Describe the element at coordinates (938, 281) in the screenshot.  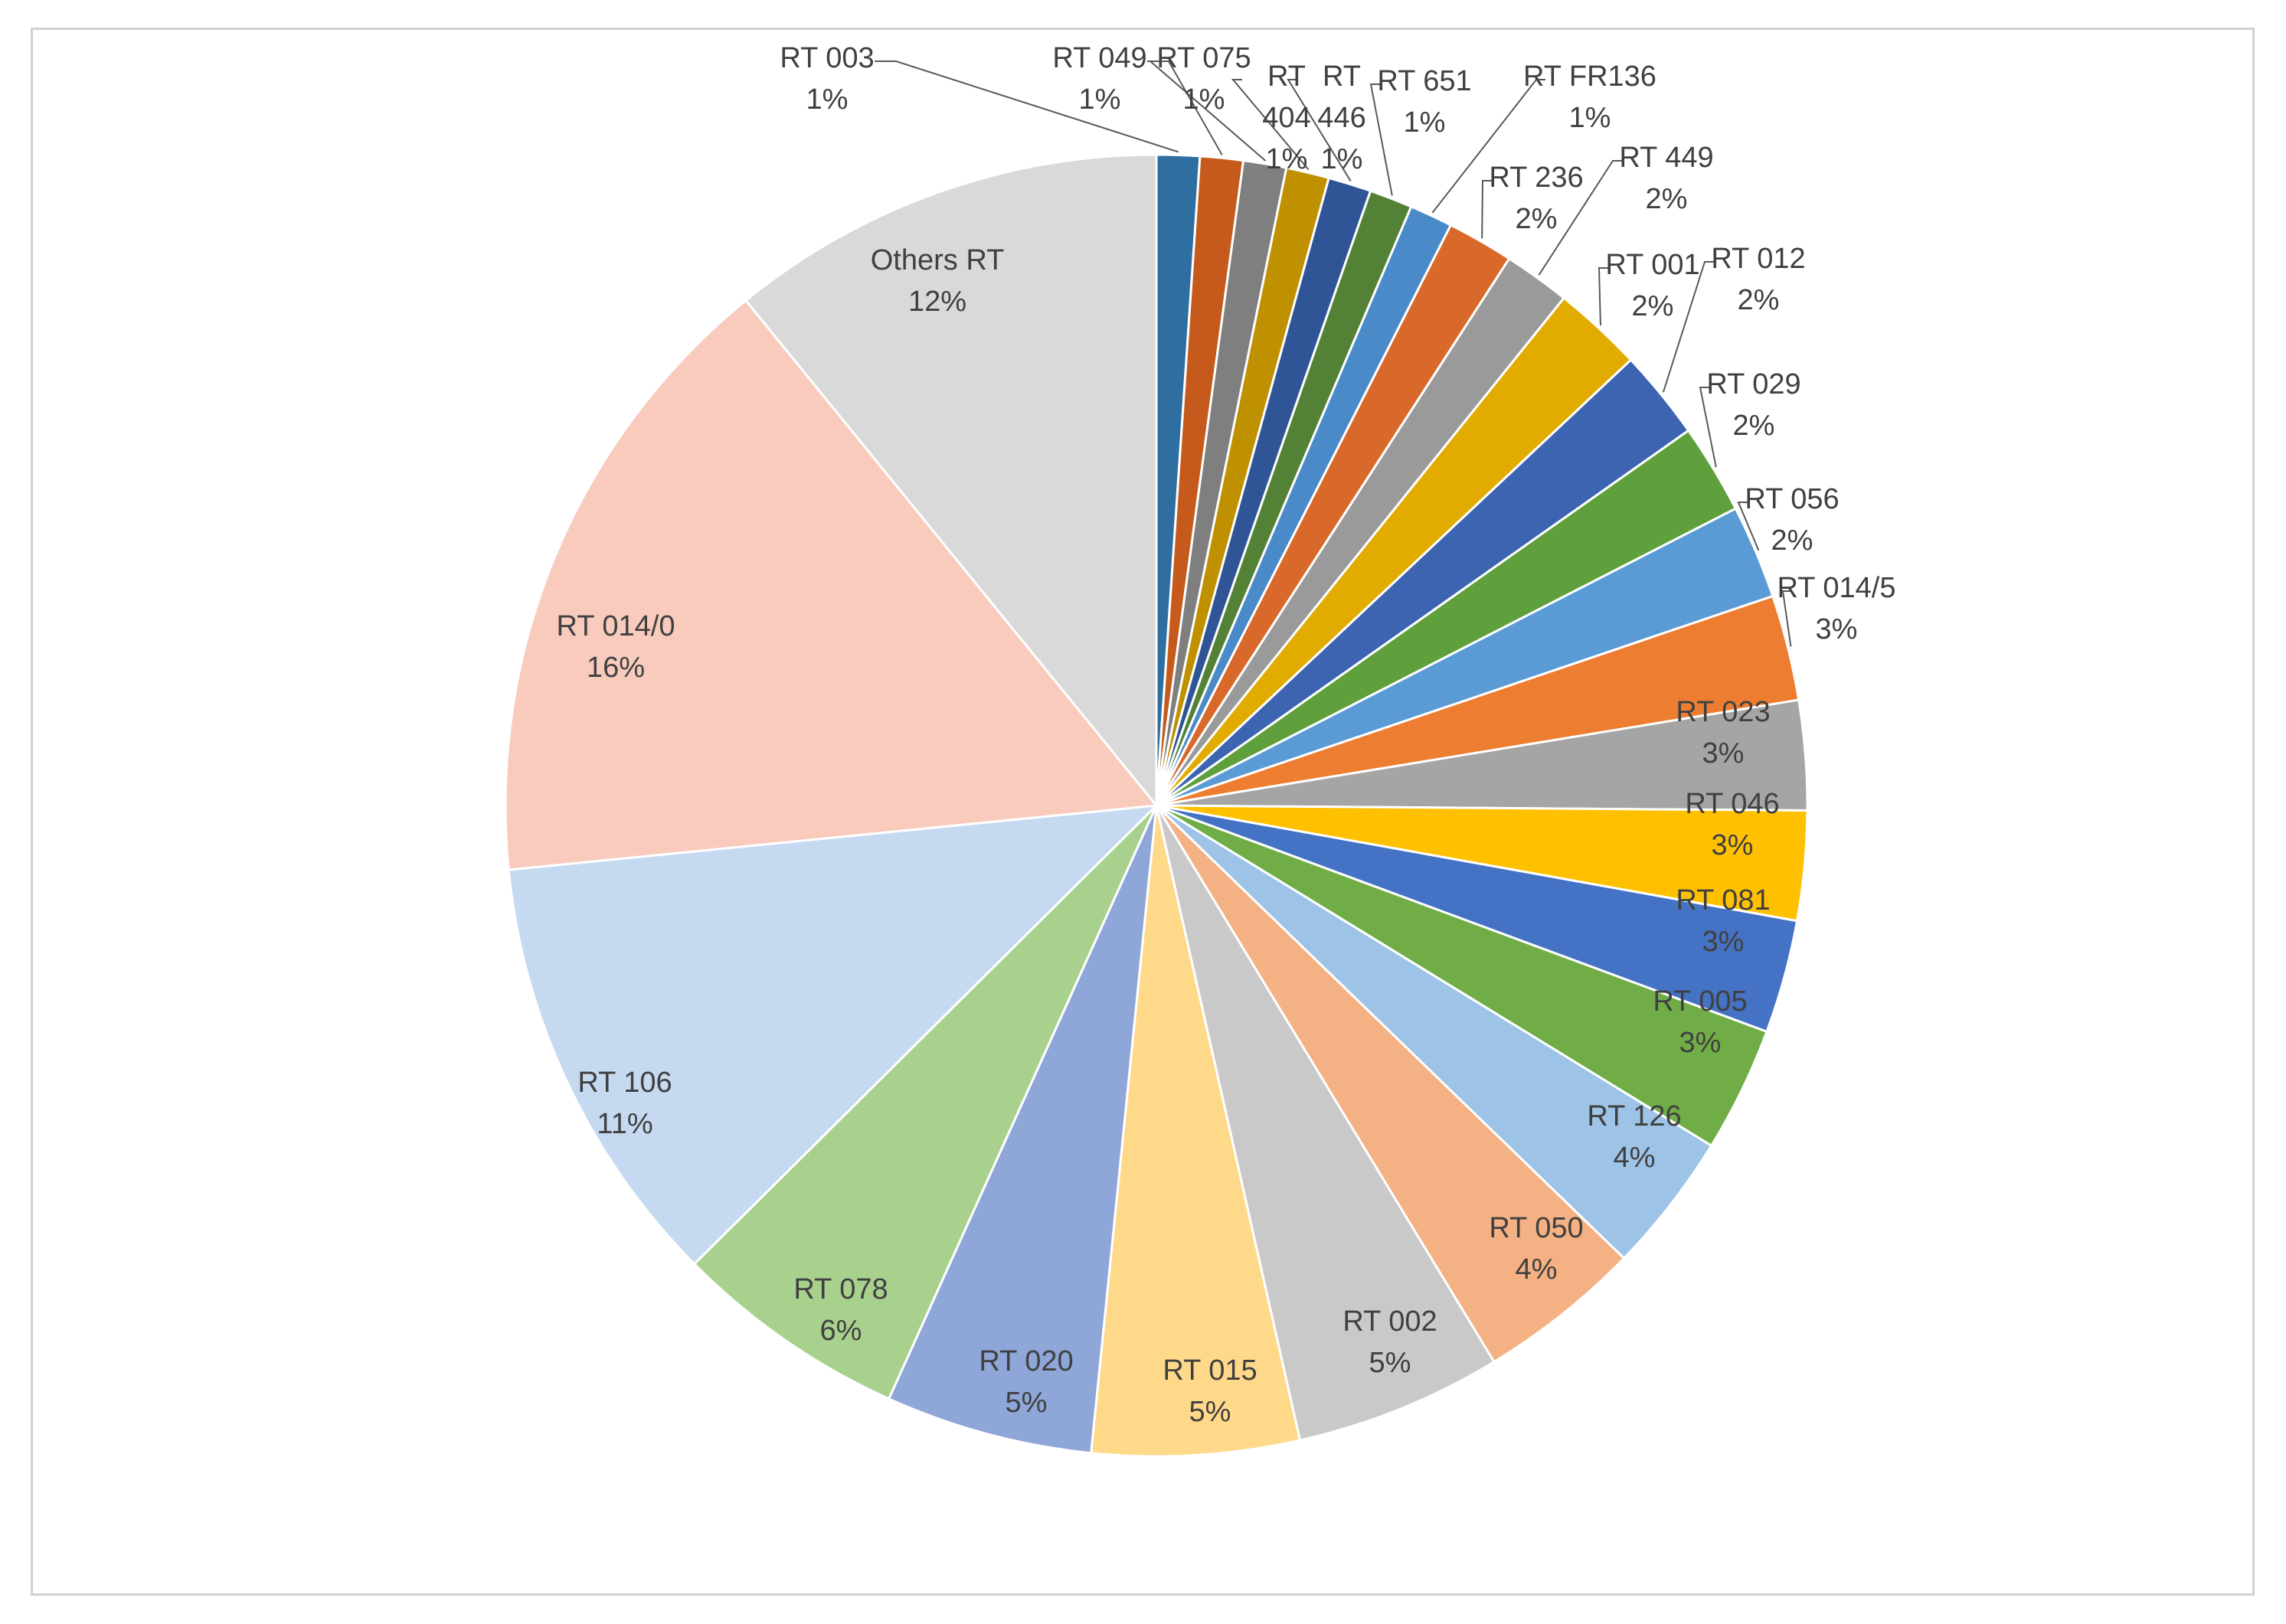
I see `slice-label-others-rt: Others RT 12%` at that location.